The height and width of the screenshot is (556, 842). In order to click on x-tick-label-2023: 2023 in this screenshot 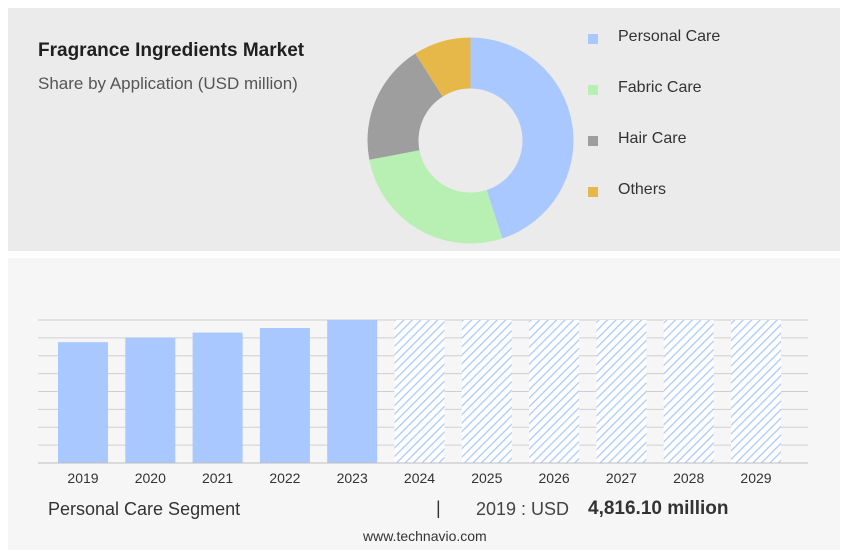, I will do `click(352, 478)`.